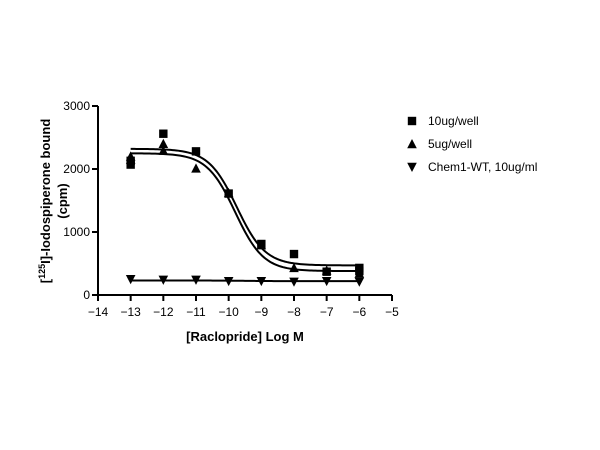  I want to click on y-tick-label: 0, so click(86, 295).